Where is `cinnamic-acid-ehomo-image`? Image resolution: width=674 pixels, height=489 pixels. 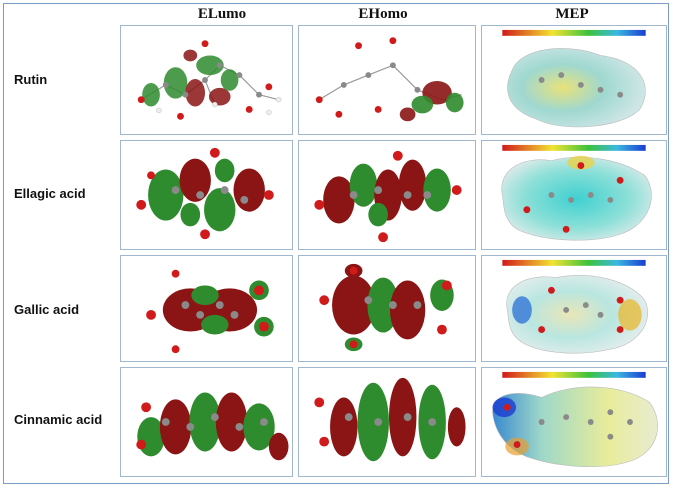
cinnamic-acid-ehomo-image is located at coordinates (387, 422).